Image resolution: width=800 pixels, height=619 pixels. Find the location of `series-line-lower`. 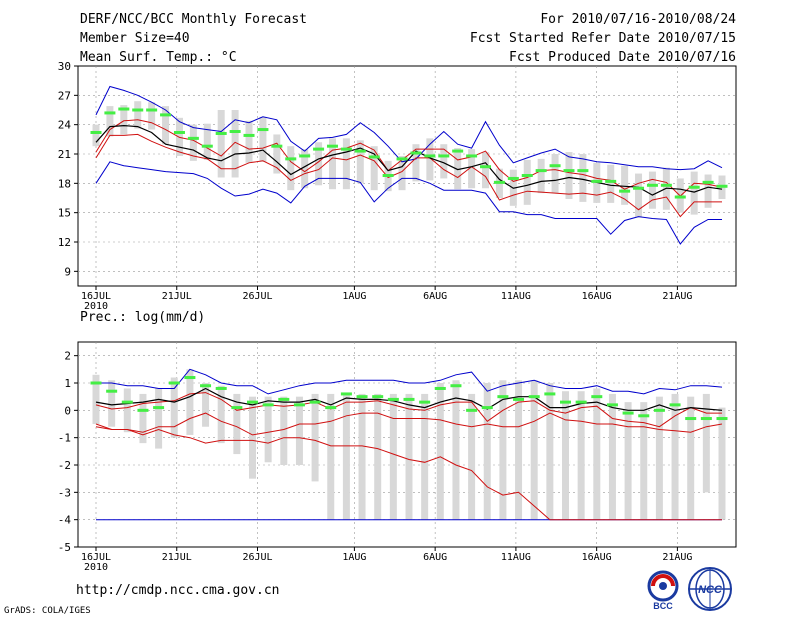

series-line-lower is located at coordinates (409, 424).